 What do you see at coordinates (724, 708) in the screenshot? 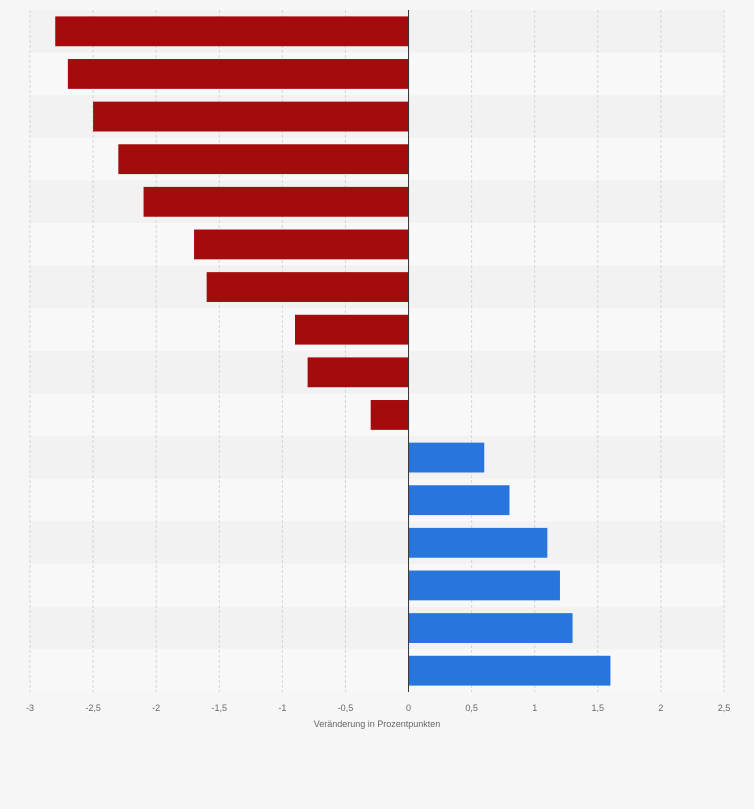
I see `x-tick-label: 2,5` at bounding box center [724, 708].